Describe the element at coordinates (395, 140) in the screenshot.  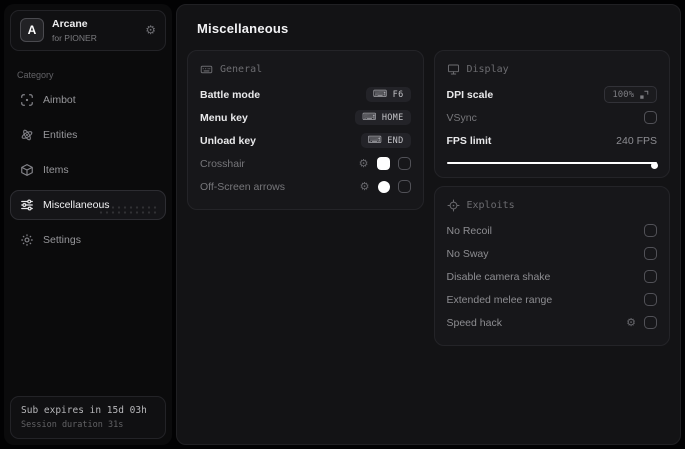
I see `keybind-value: END` at that location.